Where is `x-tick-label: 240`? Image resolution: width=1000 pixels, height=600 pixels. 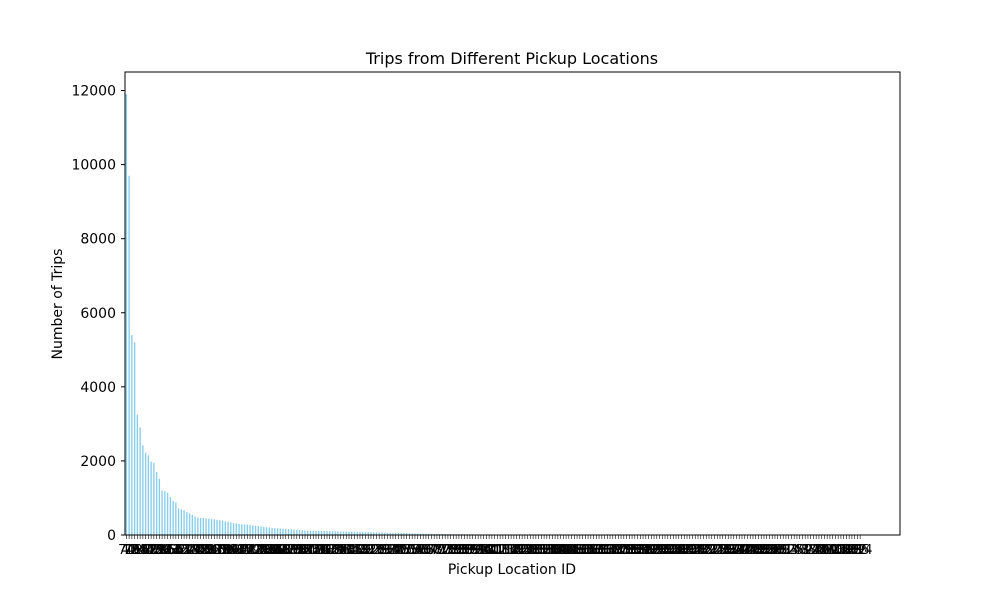 x-tick-label: 240 is located at coordinates (736, 550).